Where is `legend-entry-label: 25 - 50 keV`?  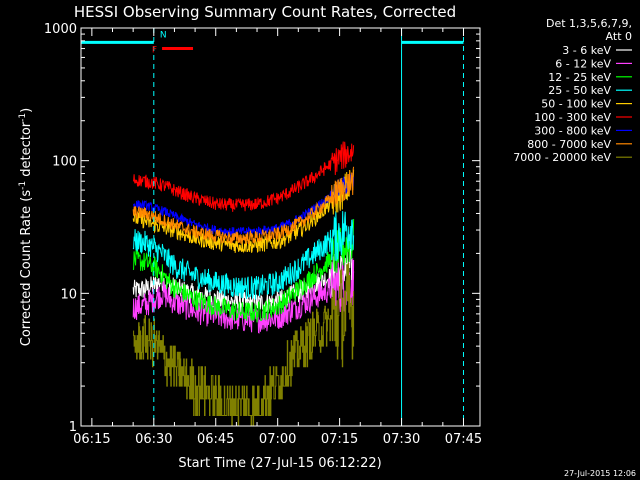
legend-entry-label: 25 - 50 keV is located at coordinates (579, 90).